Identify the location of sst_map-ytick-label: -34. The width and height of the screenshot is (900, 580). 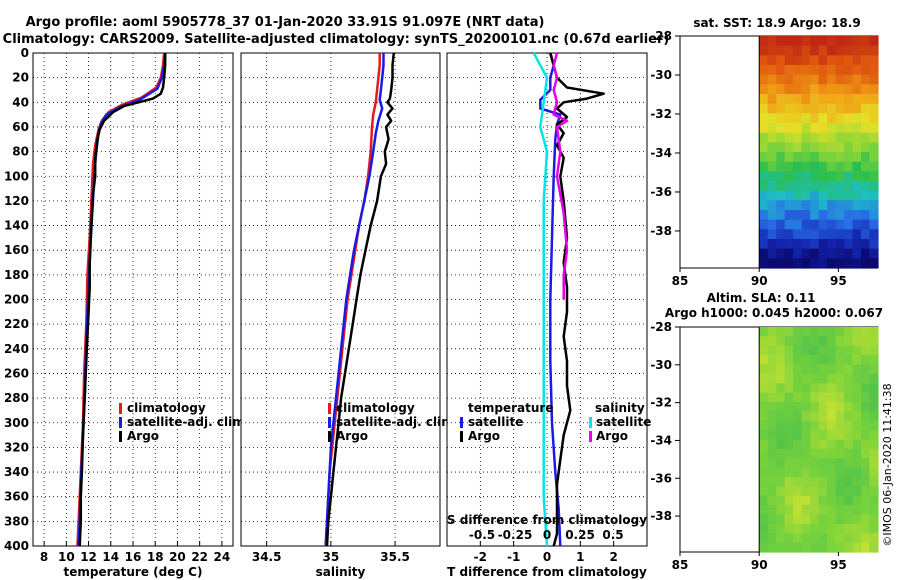
(661, 153).